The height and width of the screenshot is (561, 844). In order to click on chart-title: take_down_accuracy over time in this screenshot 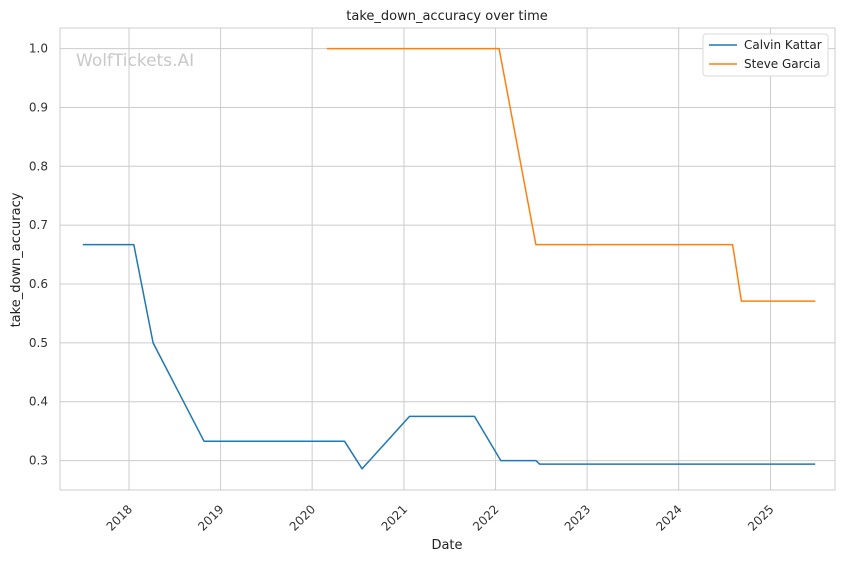, I will do `click(446, 16)`.